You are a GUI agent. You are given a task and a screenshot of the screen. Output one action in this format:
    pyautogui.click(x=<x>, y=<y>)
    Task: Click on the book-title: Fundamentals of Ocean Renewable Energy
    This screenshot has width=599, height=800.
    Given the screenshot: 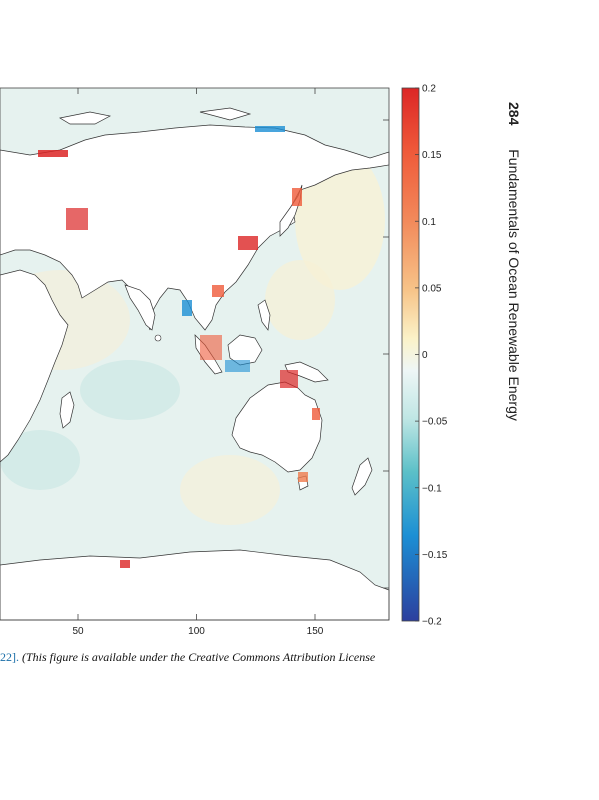 What is the action you would take?
    pyautogui.click(x=514, y=285)
    